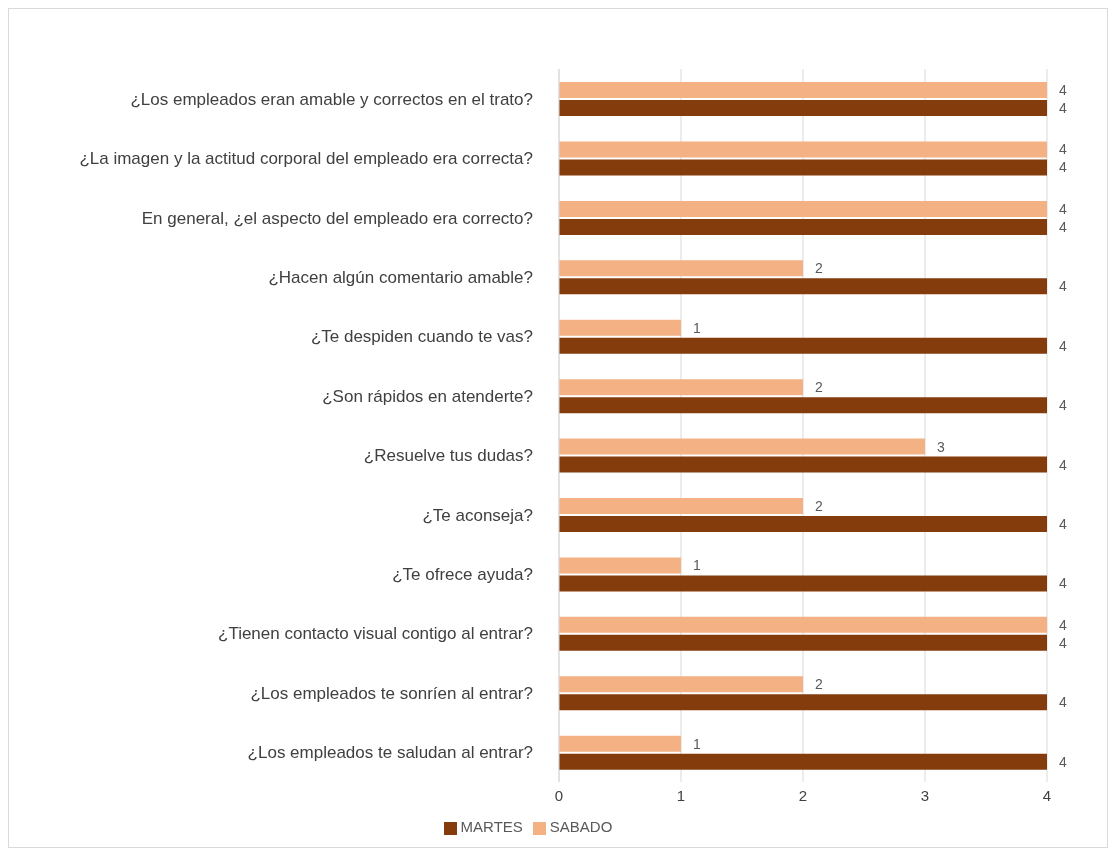 This screenshot has width=1115, height=857. Describe the element at coordinates (1047, 795) in the screenshot. I see `x-tick-label: 4` at that location.